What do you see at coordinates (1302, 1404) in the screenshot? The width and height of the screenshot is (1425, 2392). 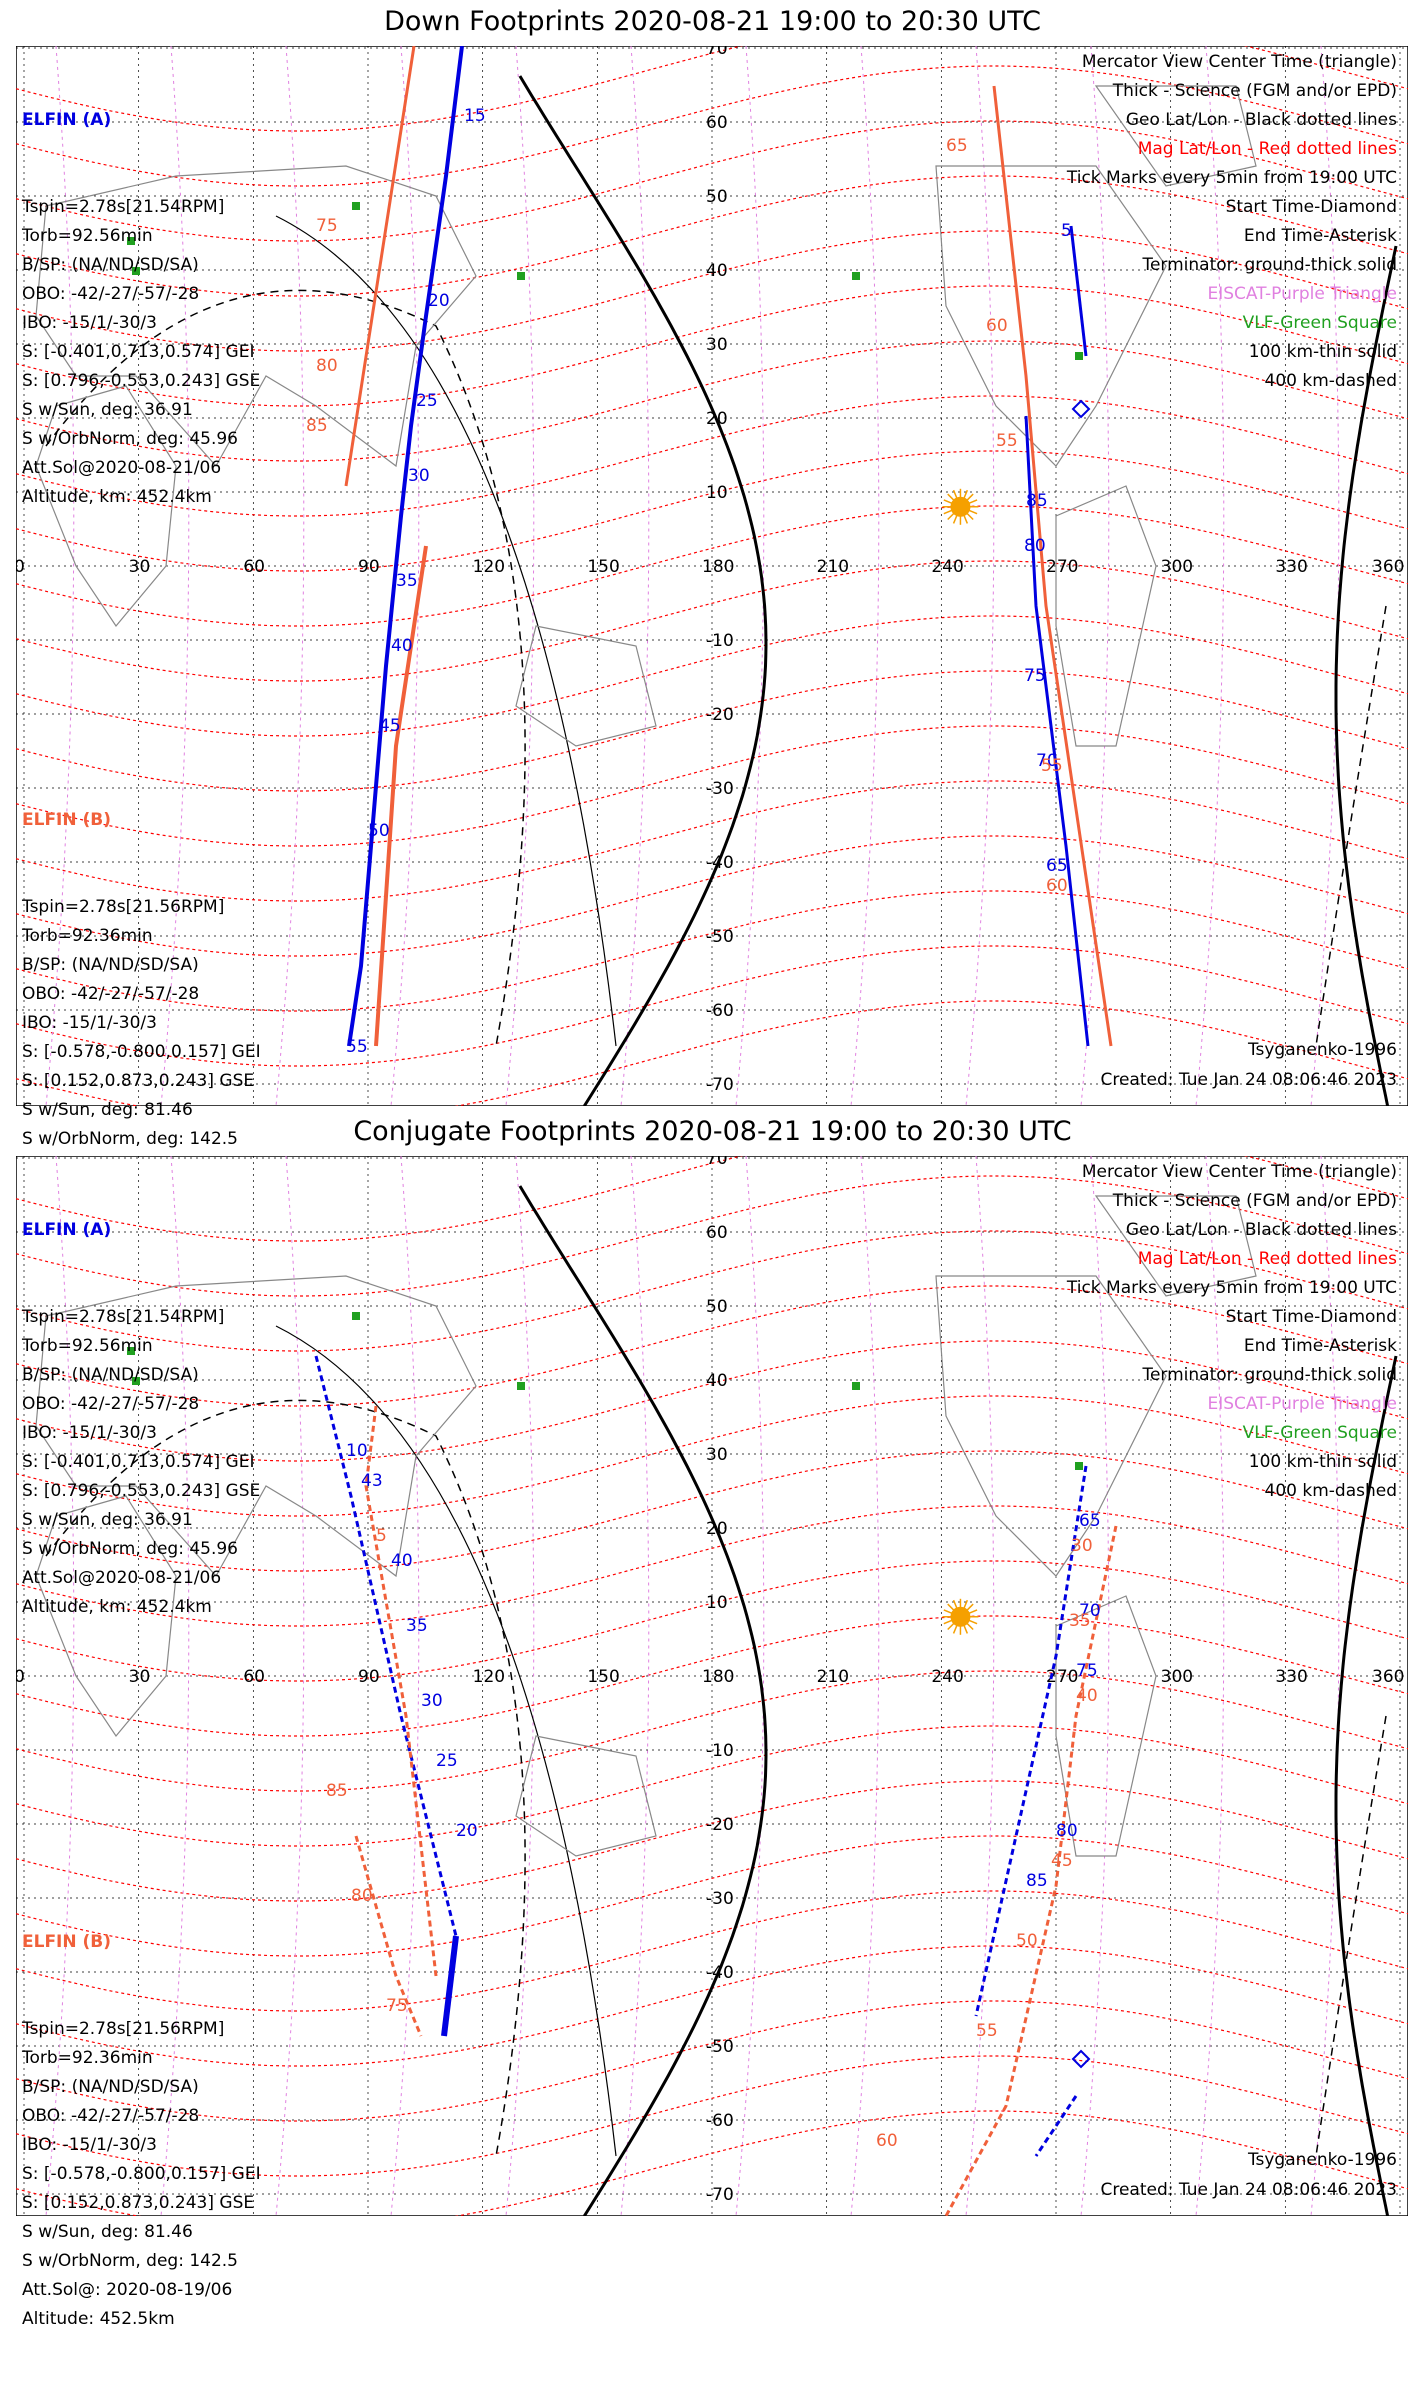 I see `legend-line: EISCAT-Purple Triangle` at bounding box center [1302, 1404].